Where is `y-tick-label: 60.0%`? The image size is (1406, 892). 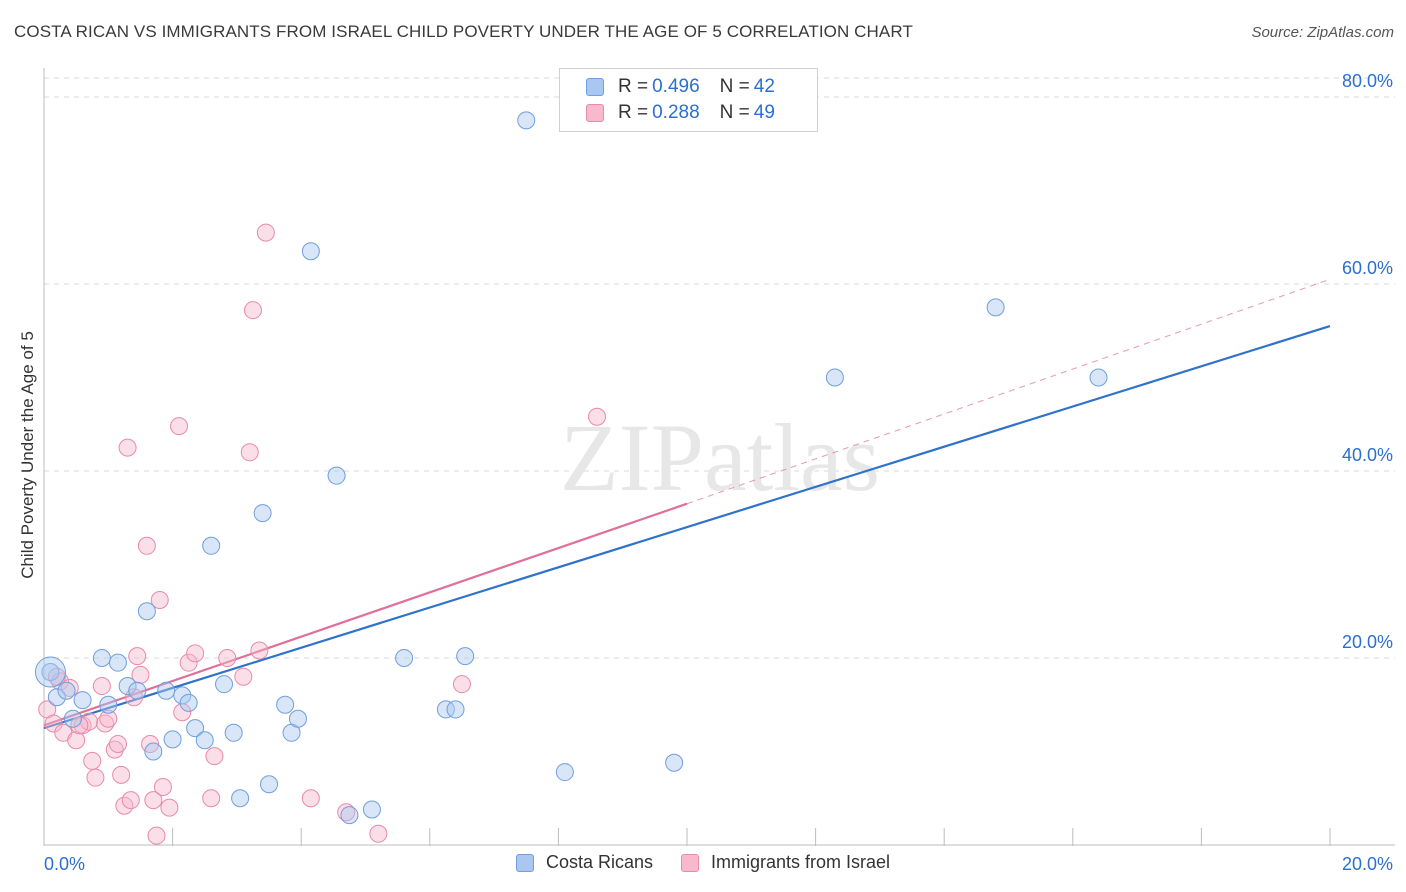 y-tick-label: 60.0% is located at coordinates (1367, 268).